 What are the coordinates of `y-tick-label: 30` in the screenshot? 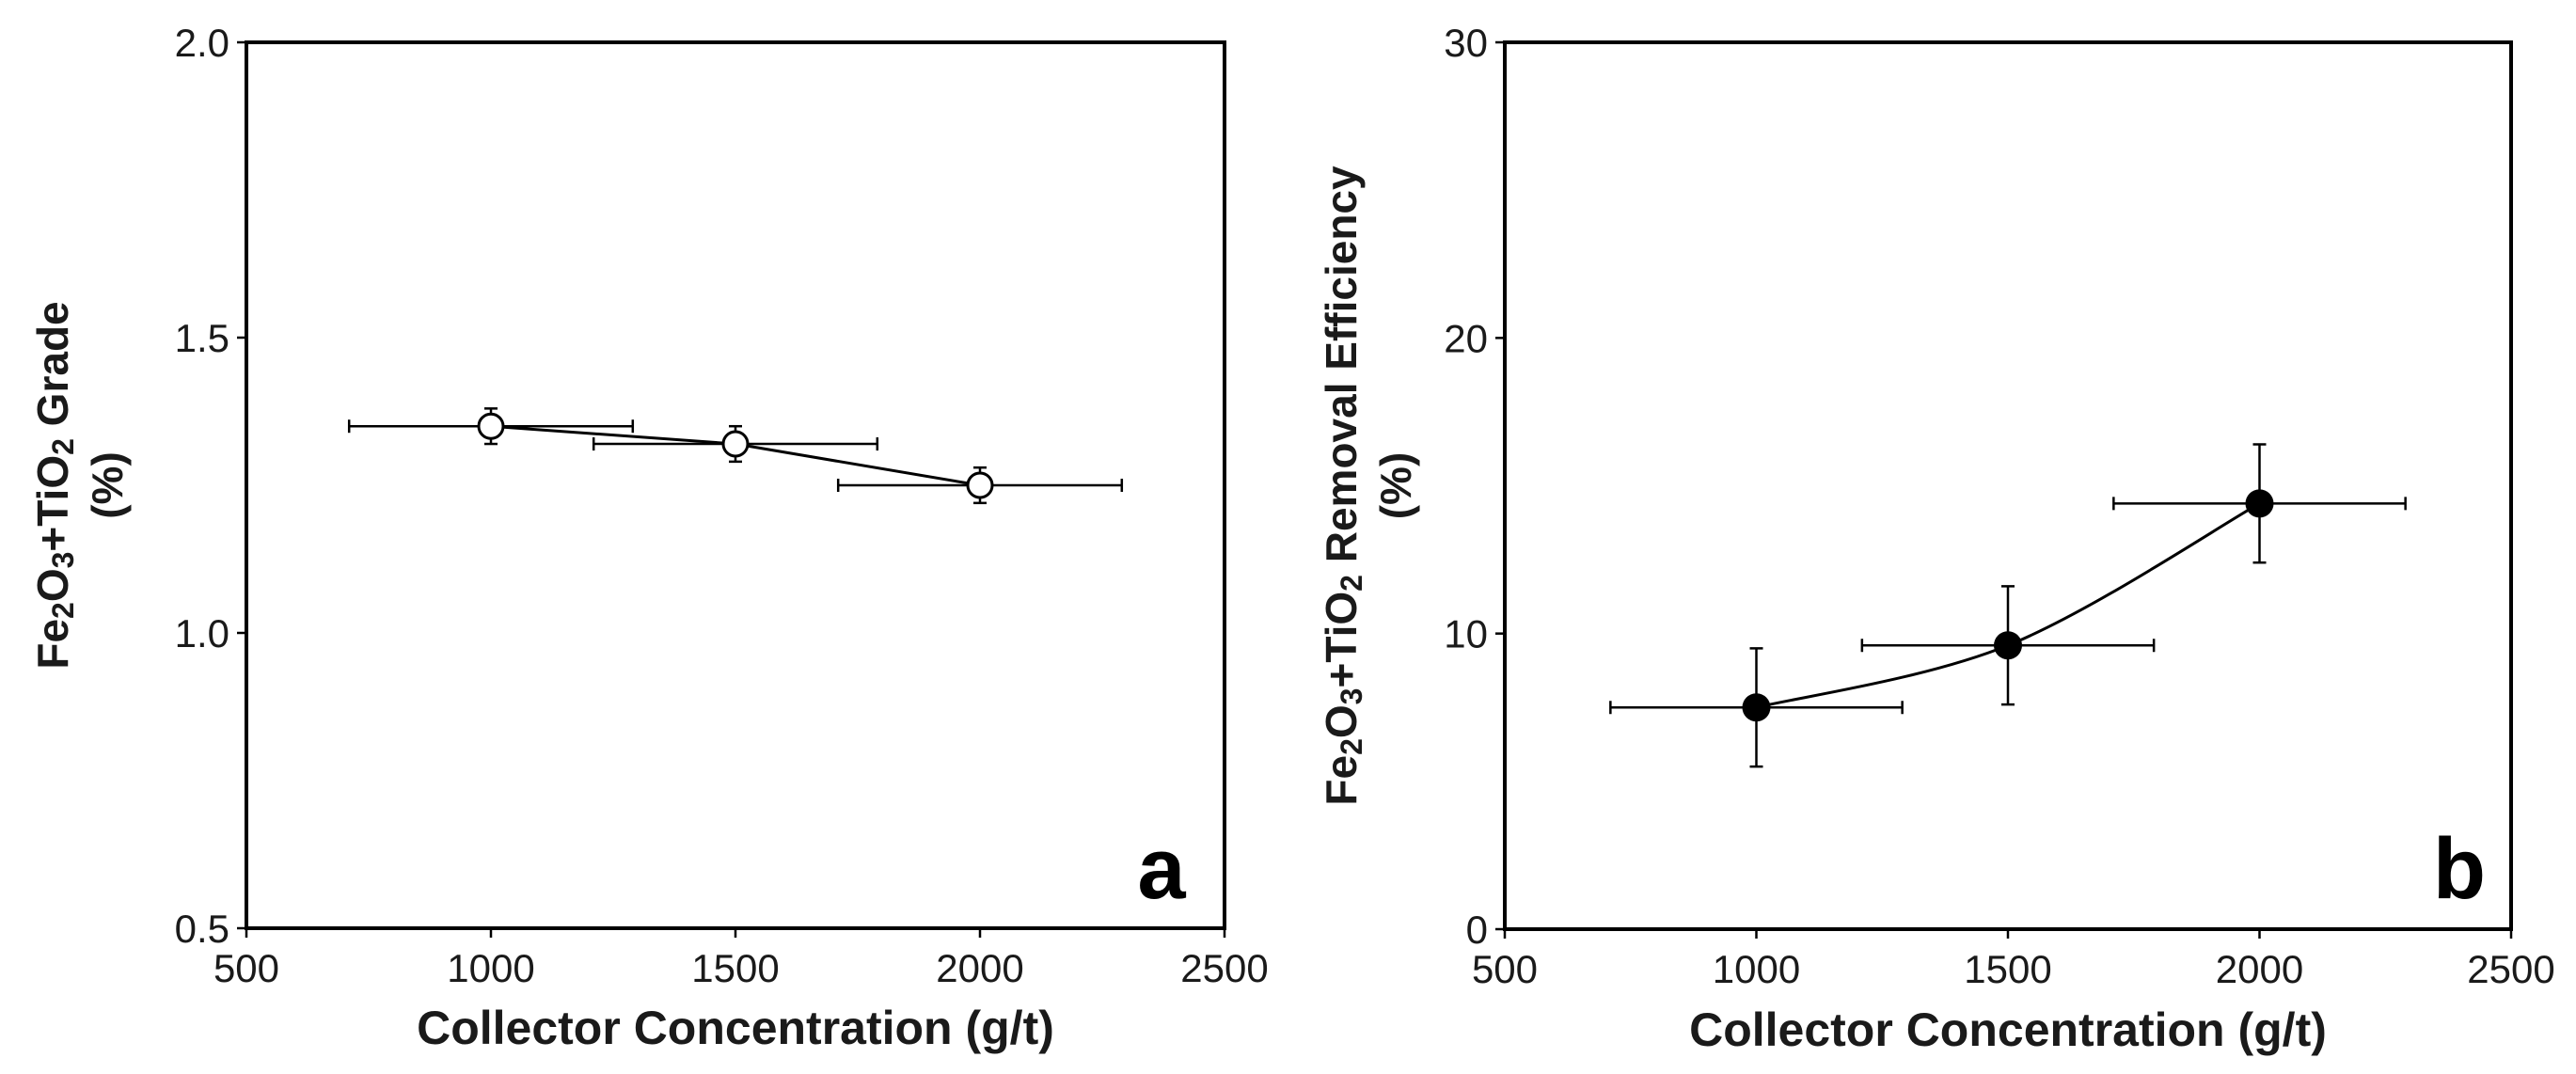 It's located at (1466, 43).